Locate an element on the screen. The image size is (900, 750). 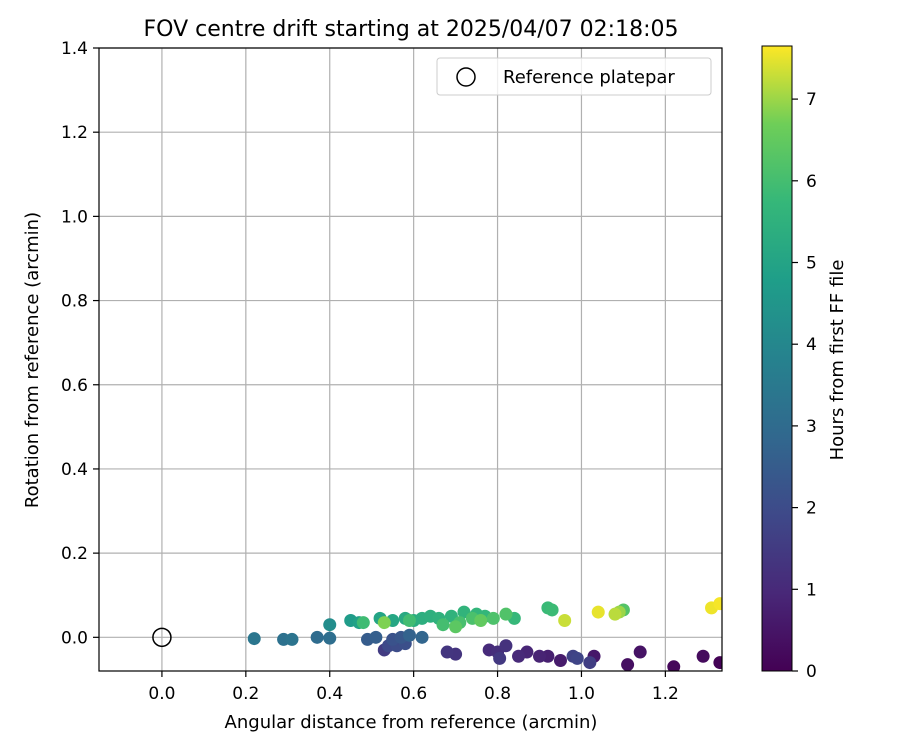
y-tick-label: 0.6 is located at coordinates (74, 386).